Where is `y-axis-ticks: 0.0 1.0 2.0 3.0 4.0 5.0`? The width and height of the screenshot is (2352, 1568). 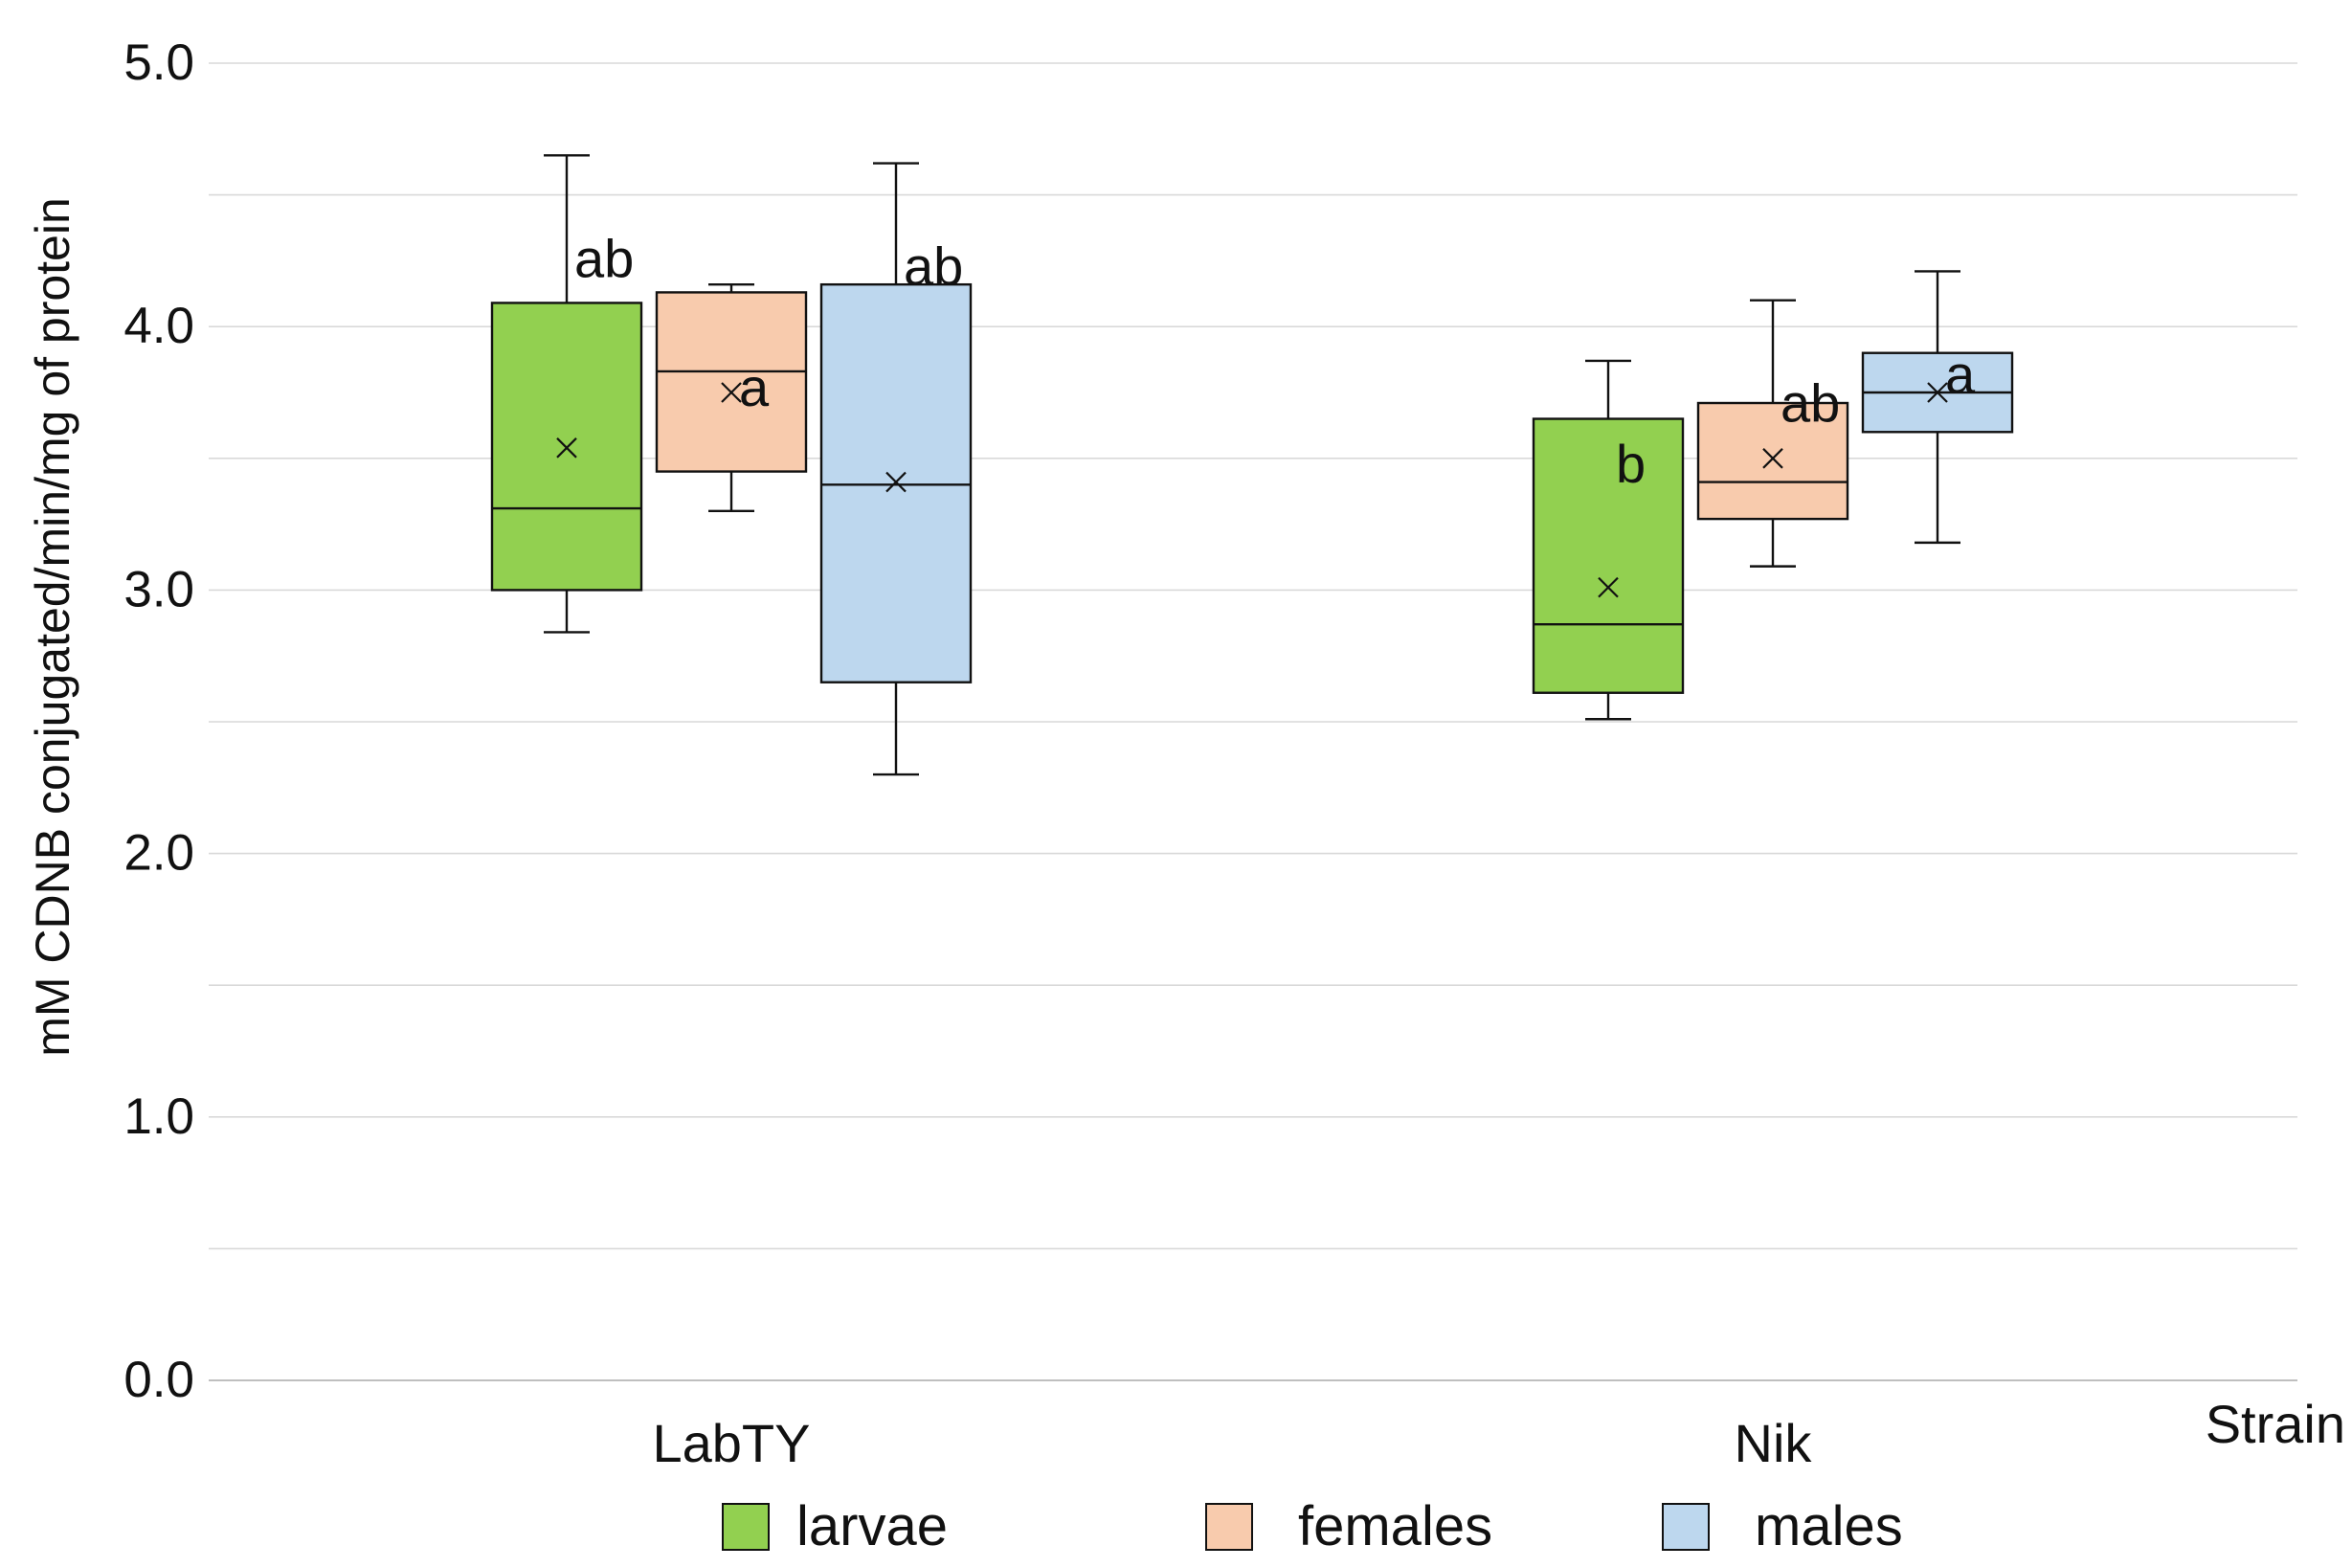 y-axis-ticks: 0.0 1.0 2.0 3.0 4.0 5.0 is located at coordinates (158, 721).